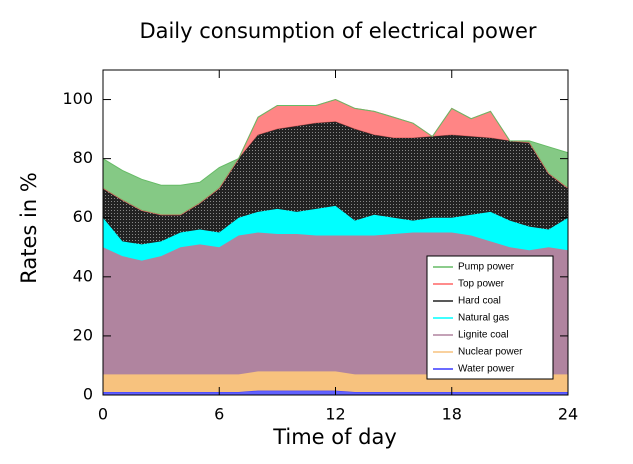 The image size is (633, 464). What do you see at coordinates (483, 318) in the screenshot?
I see `legend-label: Natural gas` at bounding box center [483, 318].